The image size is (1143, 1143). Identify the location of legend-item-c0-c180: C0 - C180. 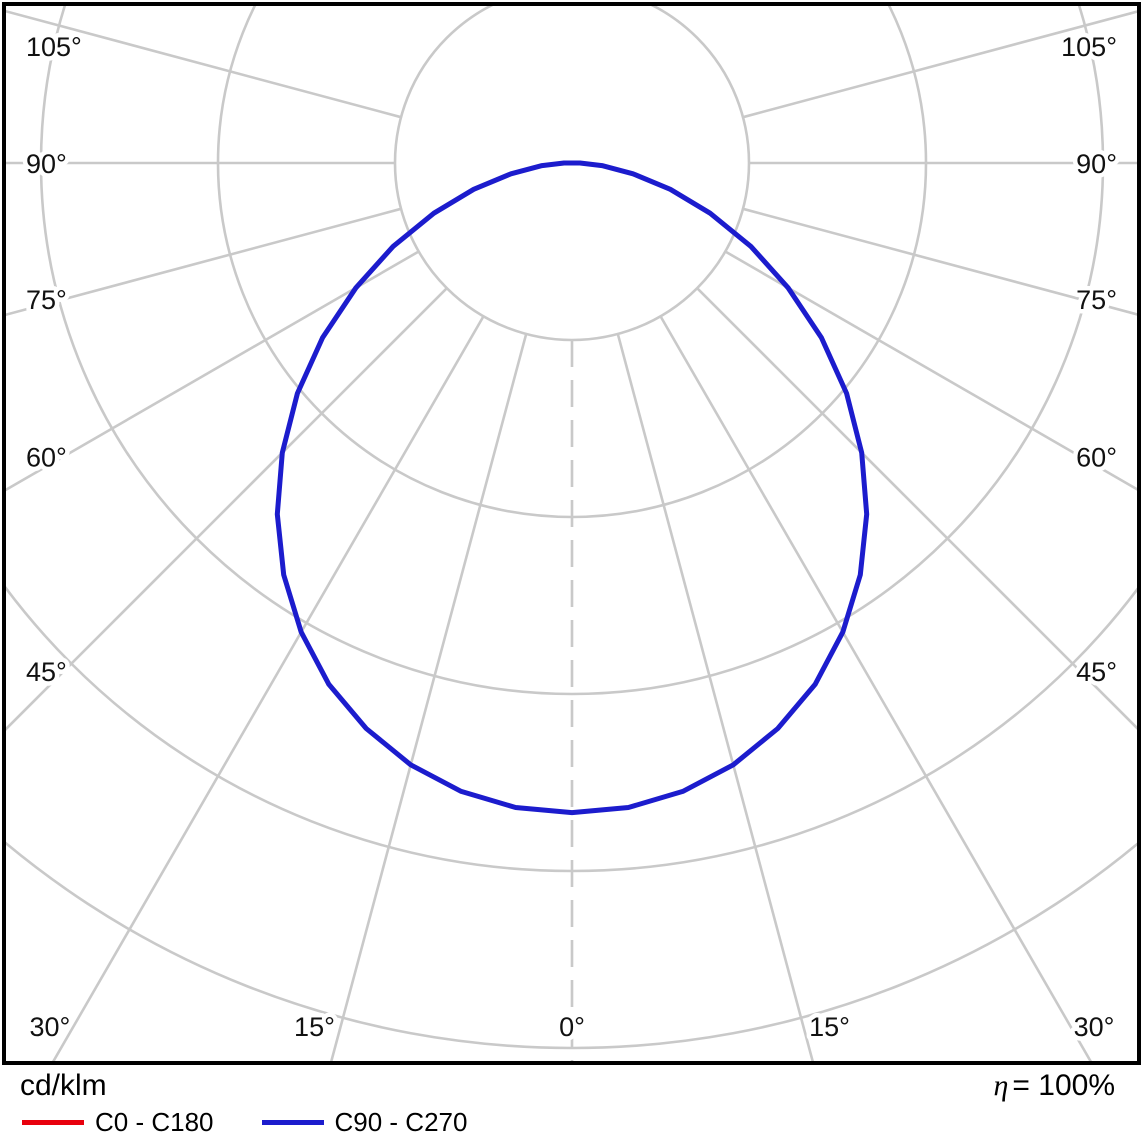
(118, 1122).